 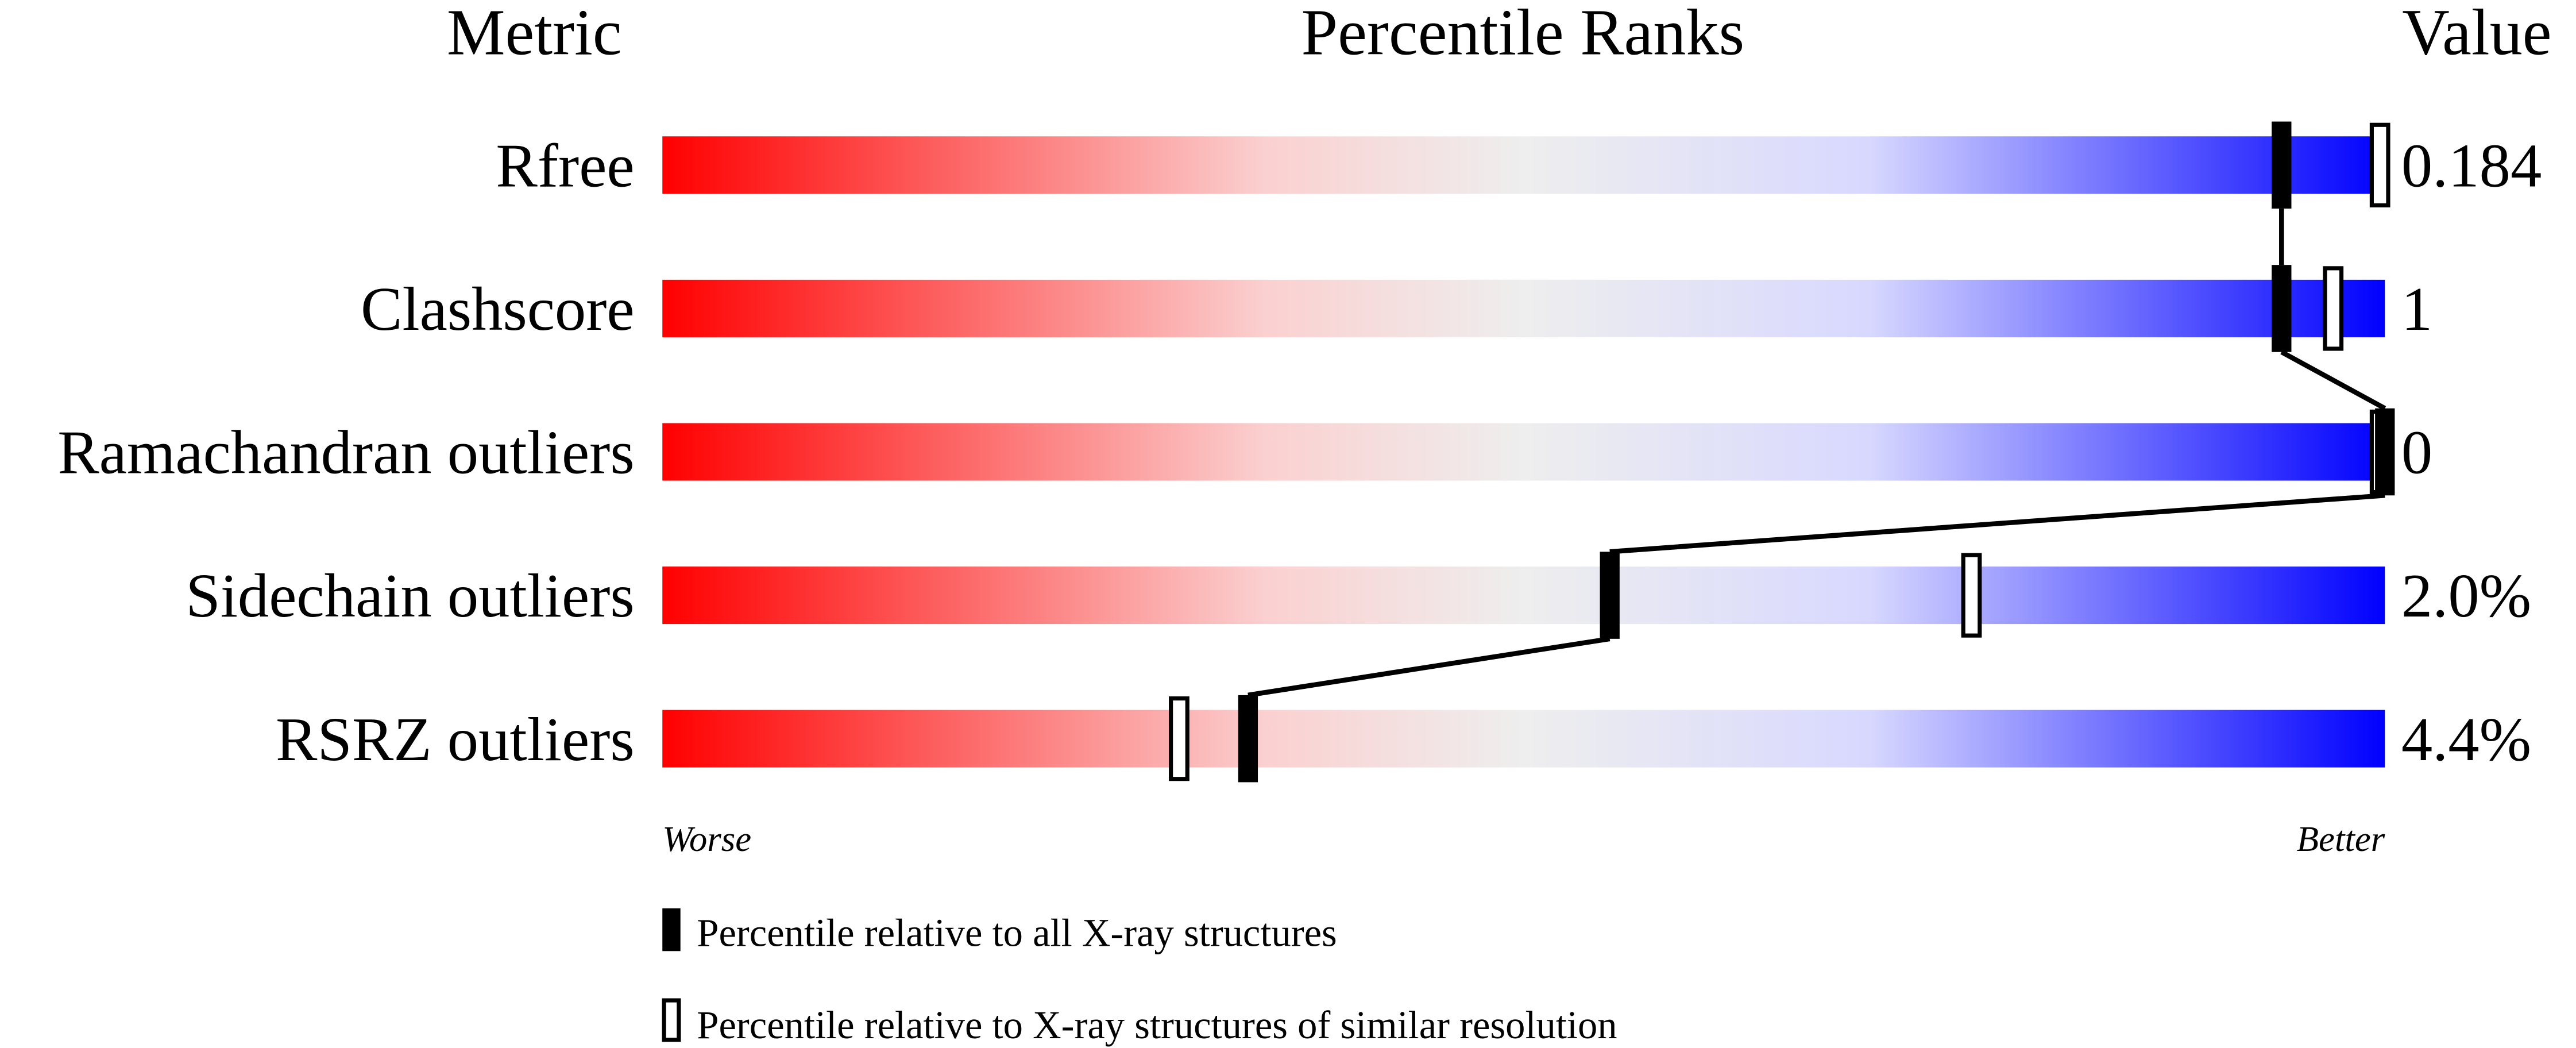 I want to click on metric-label: Sidechain outliers, so click(x=410, y=595).